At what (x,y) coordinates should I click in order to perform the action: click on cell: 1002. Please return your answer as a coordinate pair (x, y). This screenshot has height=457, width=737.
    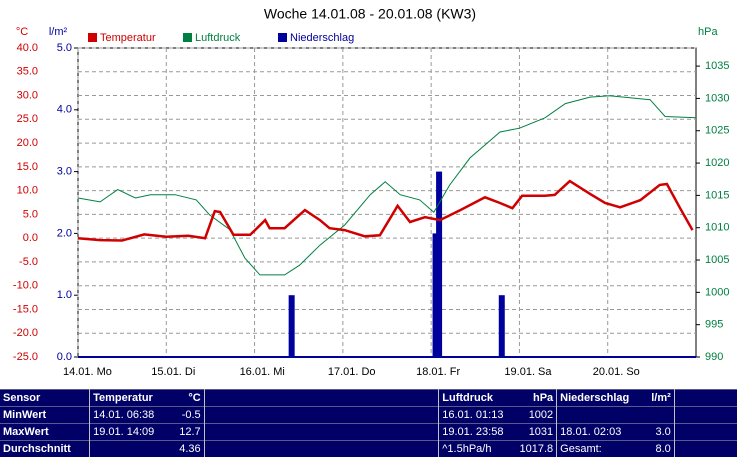
    Looking at the image, I should click on (537, 415).